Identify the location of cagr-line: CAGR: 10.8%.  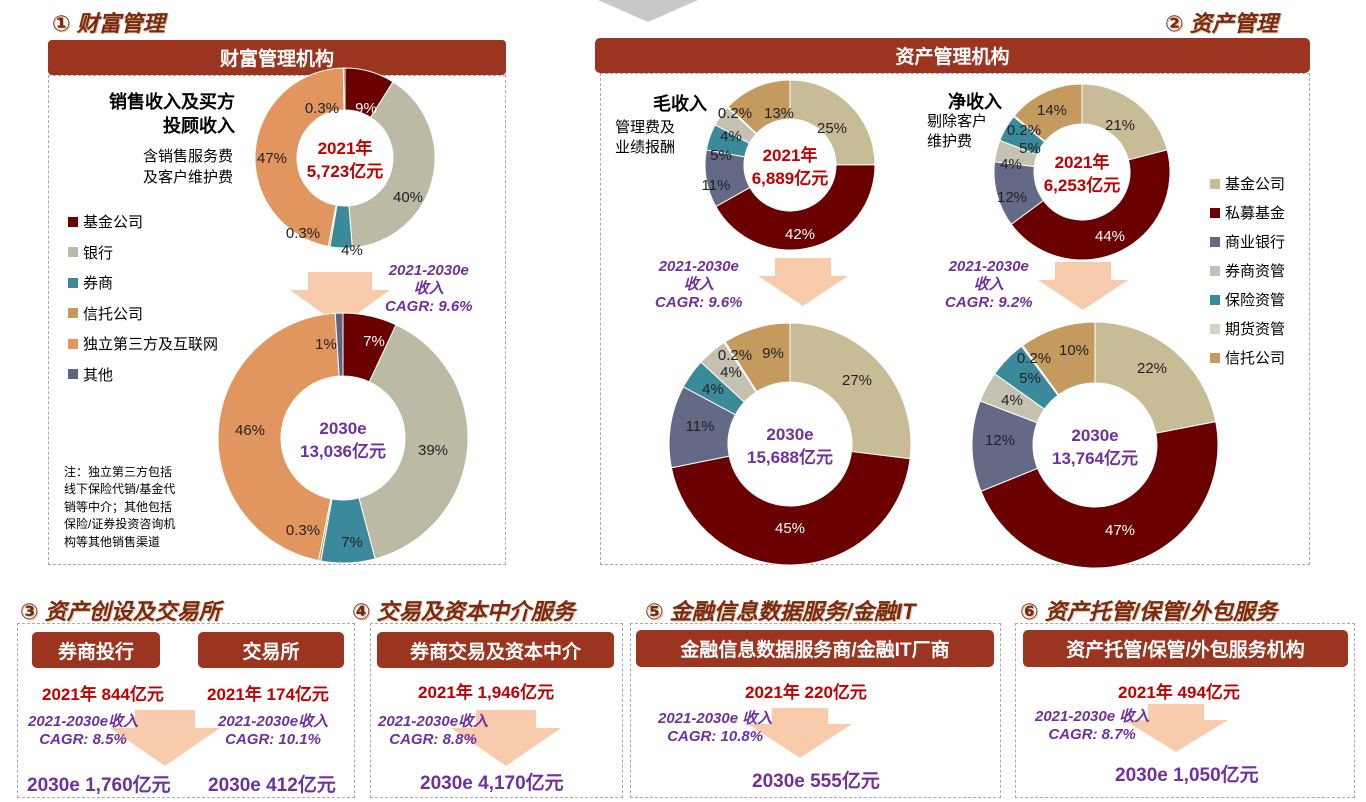
(715, 736).